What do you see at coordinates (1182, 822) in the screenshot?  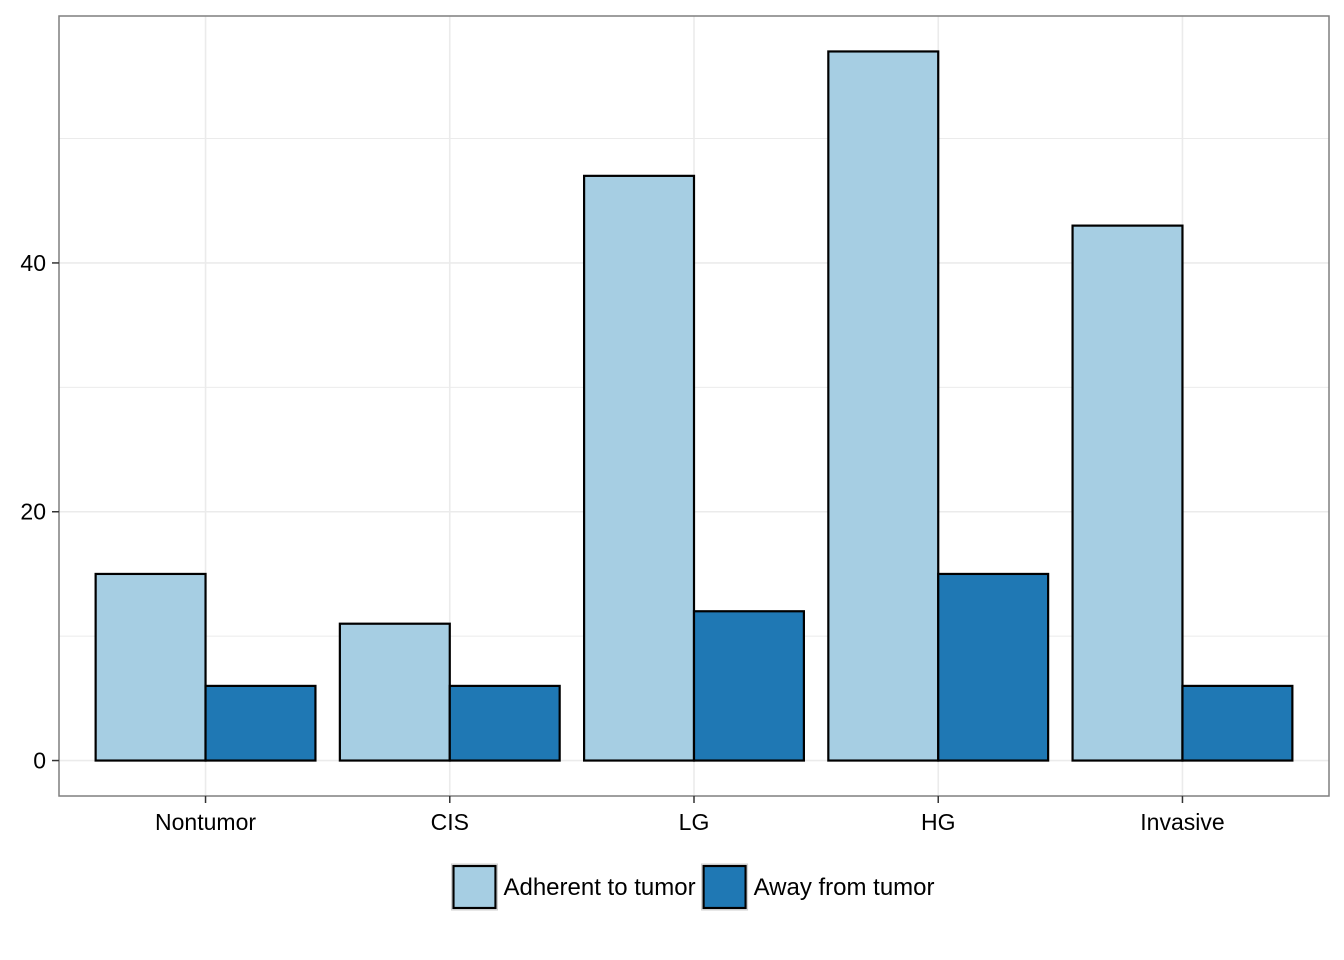 I see `x-tick-label: Invasive` at bounding box center [1182, 822].